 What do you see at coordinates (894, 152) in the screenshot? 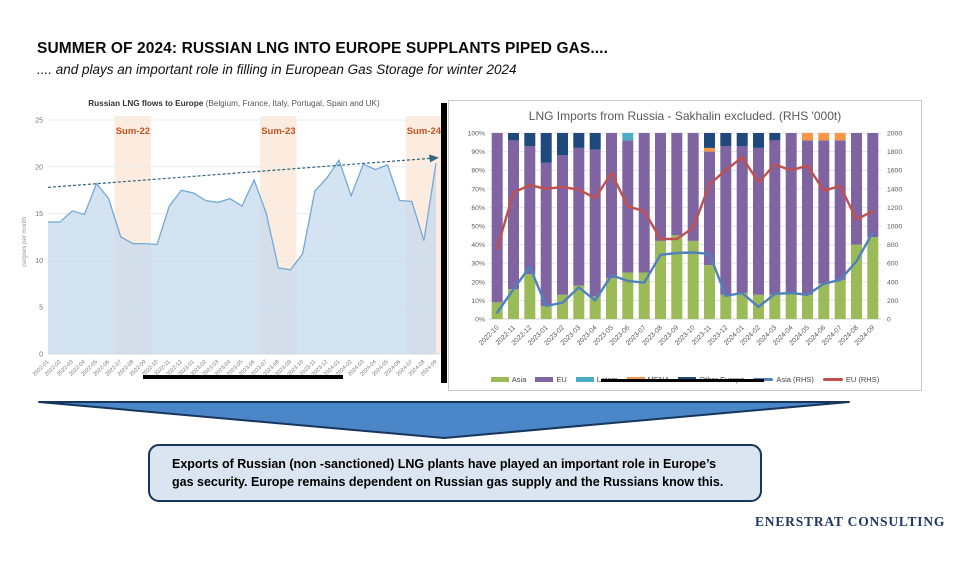
I see `svg-text: 1800` at bounding box center [894, 152].